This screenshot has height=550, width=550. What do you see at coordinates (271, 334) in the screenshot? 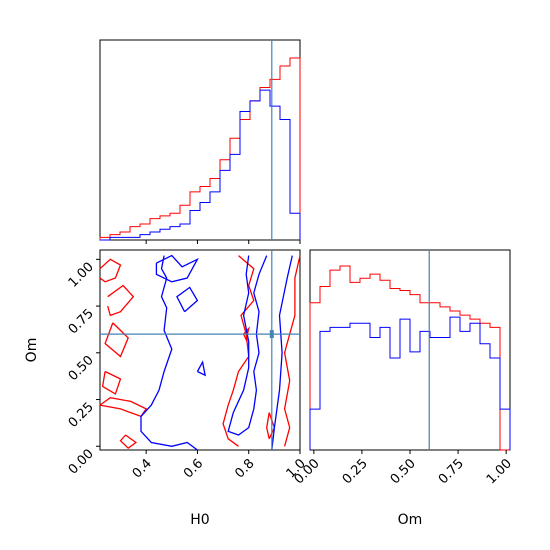
I see `truth-marker` at bounding box center [271, 334].